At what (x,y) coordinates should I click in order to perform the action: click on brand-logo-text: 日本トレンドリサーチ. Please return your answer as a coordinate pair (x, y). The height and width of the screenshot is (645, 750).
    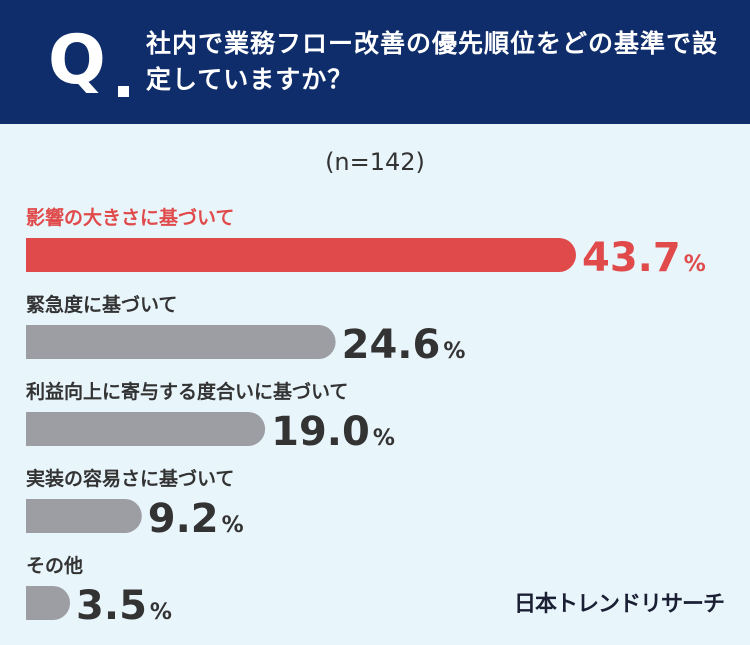
    Looking at the image, I should click on (619, 604).